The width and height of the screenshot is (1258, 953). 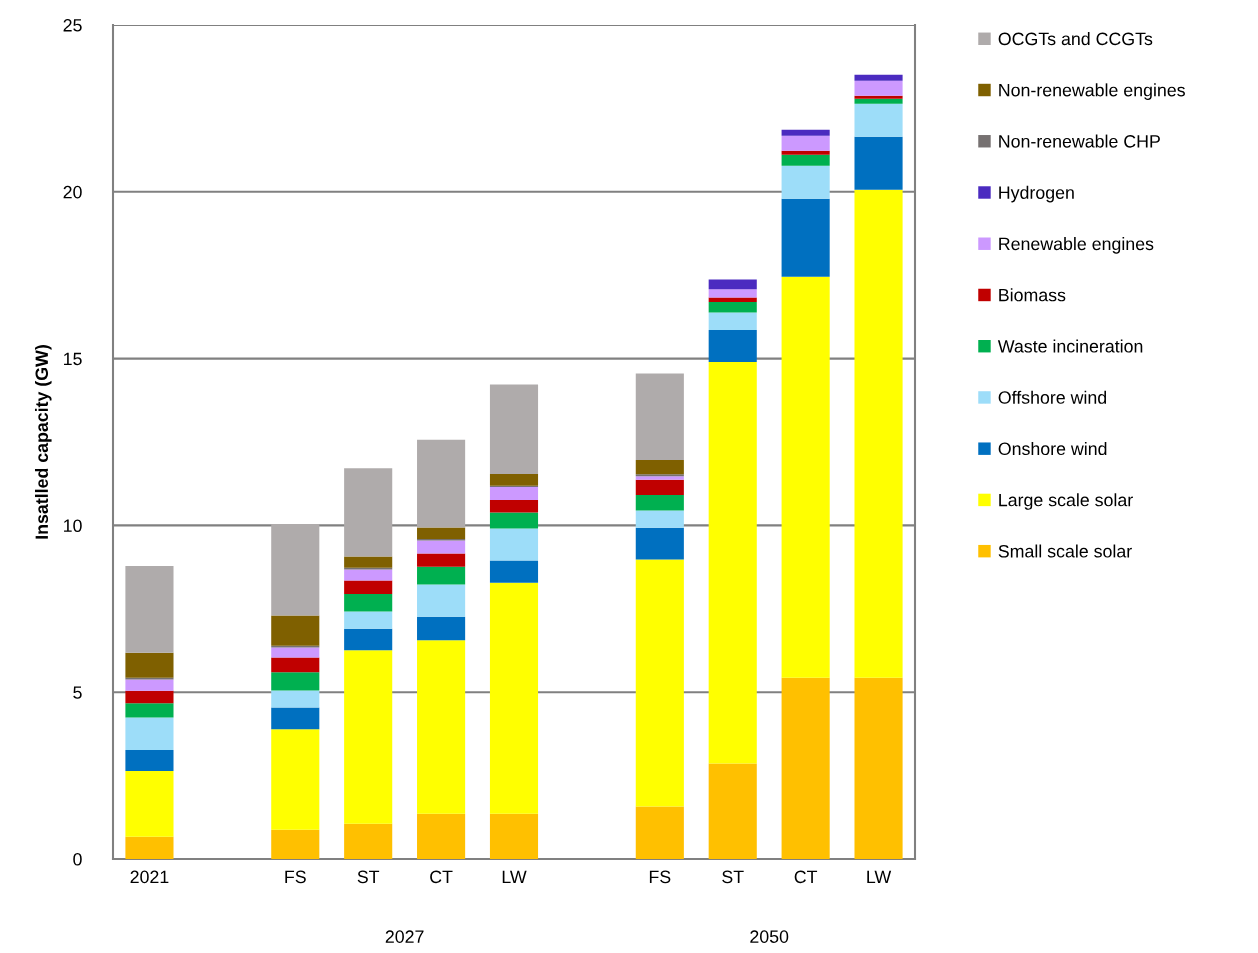 I want to click on y-tick-label: 15, so click(x=73, y=359).